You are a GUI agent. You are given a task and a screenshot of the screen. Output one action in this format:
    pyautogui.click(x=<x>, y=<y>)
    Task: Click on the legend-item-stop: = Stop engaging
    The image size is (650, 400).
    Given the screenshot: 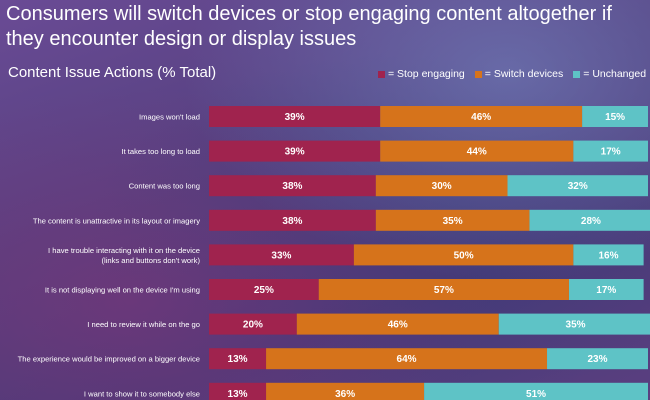 What is the action you would take?
    pyautogui.click(x=421, y=74)
    